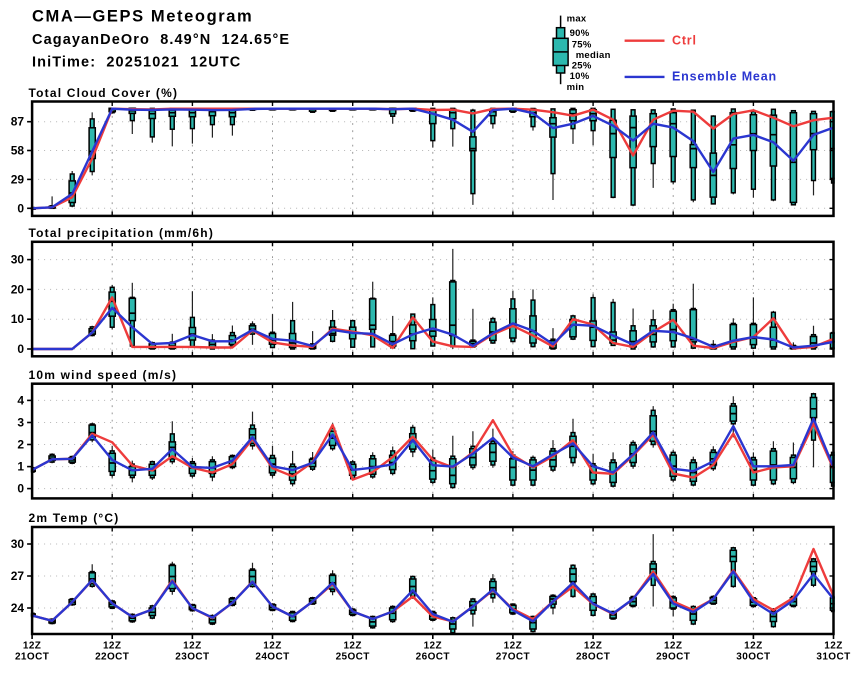  I want to click on svg-text: 75%, so click(582, 44).